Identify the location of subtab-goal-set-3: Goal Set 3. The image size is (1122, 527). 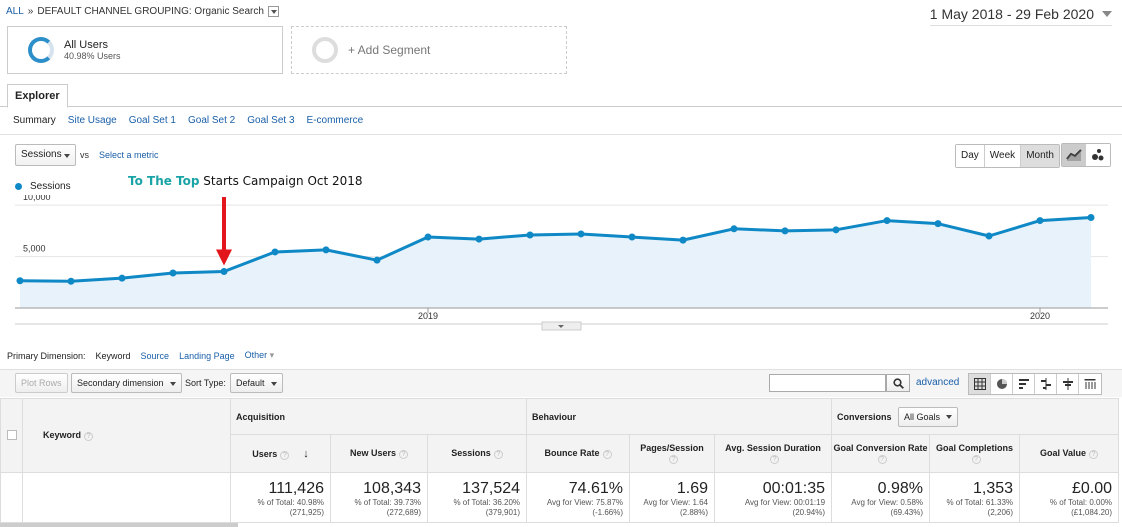
(271, 120).